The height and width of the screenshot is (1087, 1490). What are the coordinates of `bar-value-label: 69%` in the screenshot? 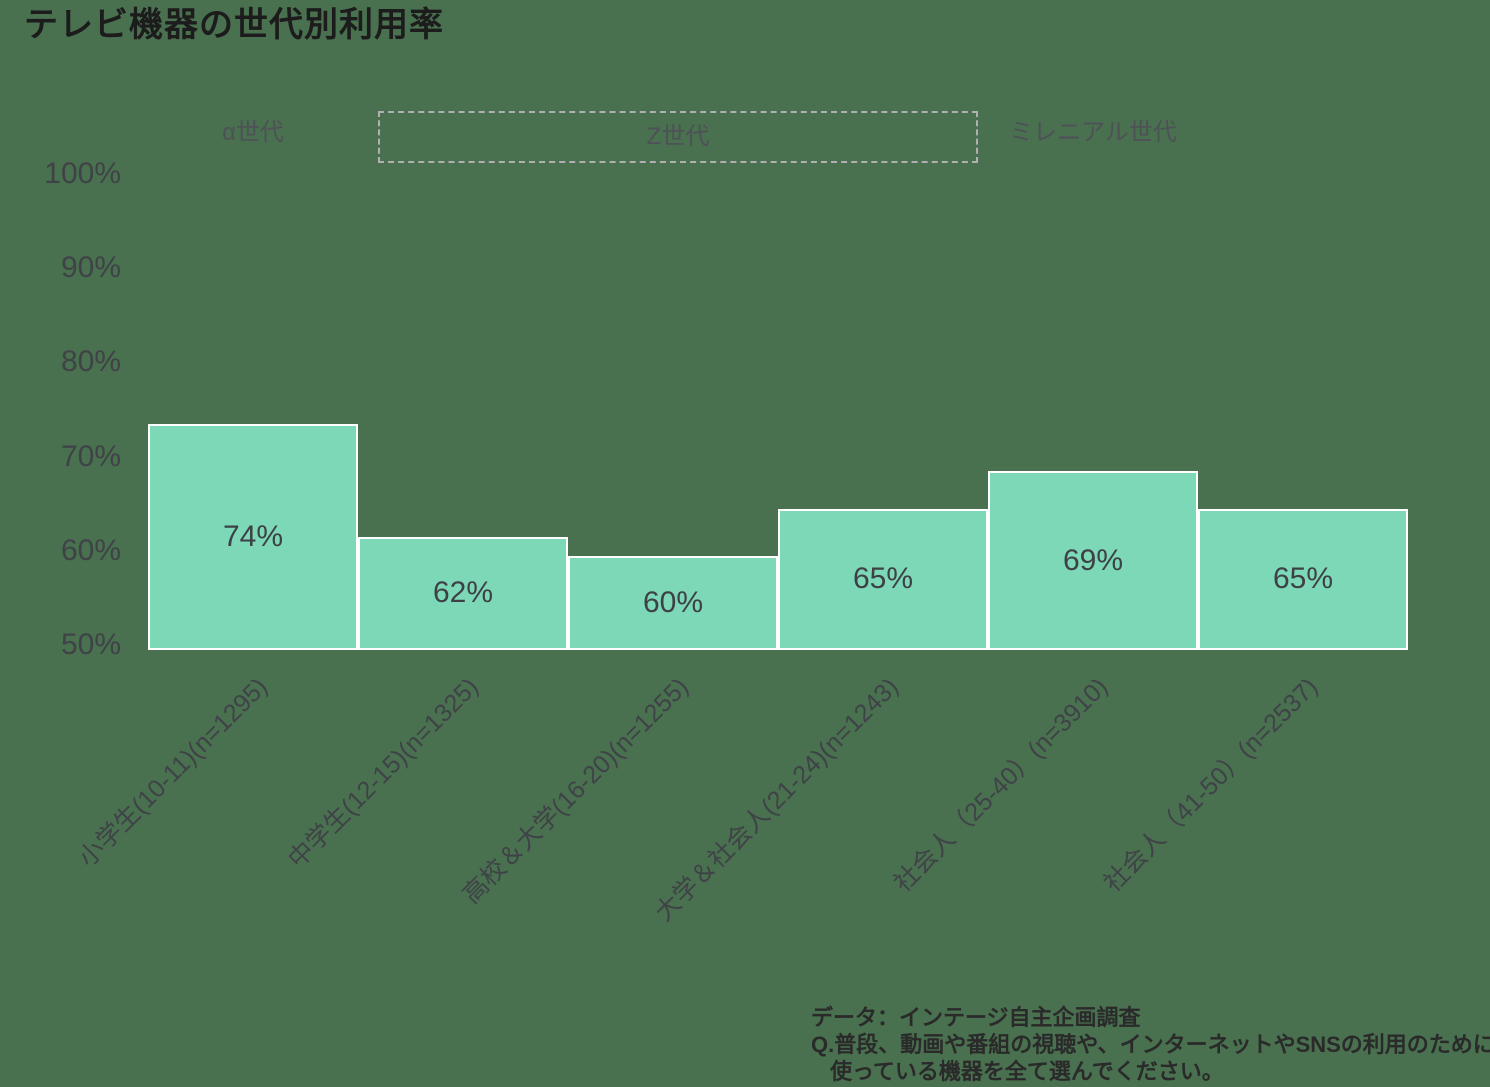 It's located at (1093, 560).